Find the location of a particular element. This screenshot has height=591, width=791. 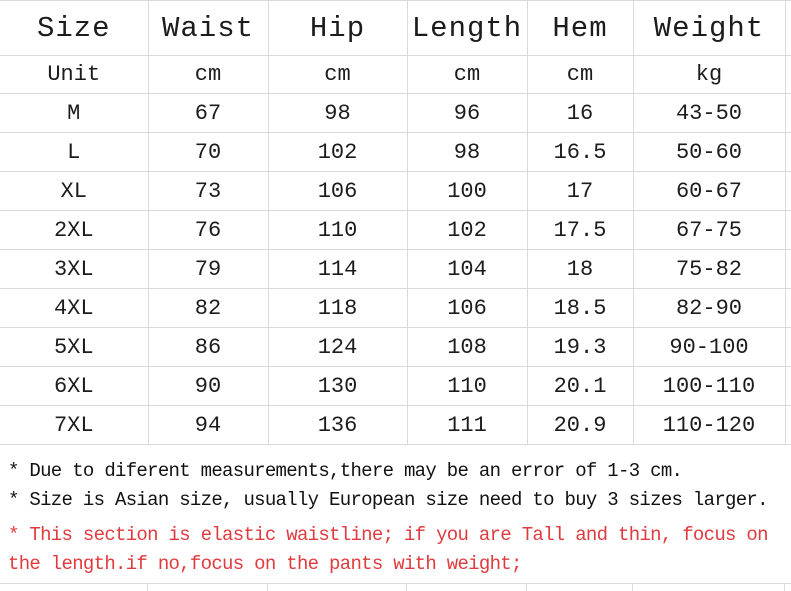

cropped-next-row is located at coordinates (395, 587).